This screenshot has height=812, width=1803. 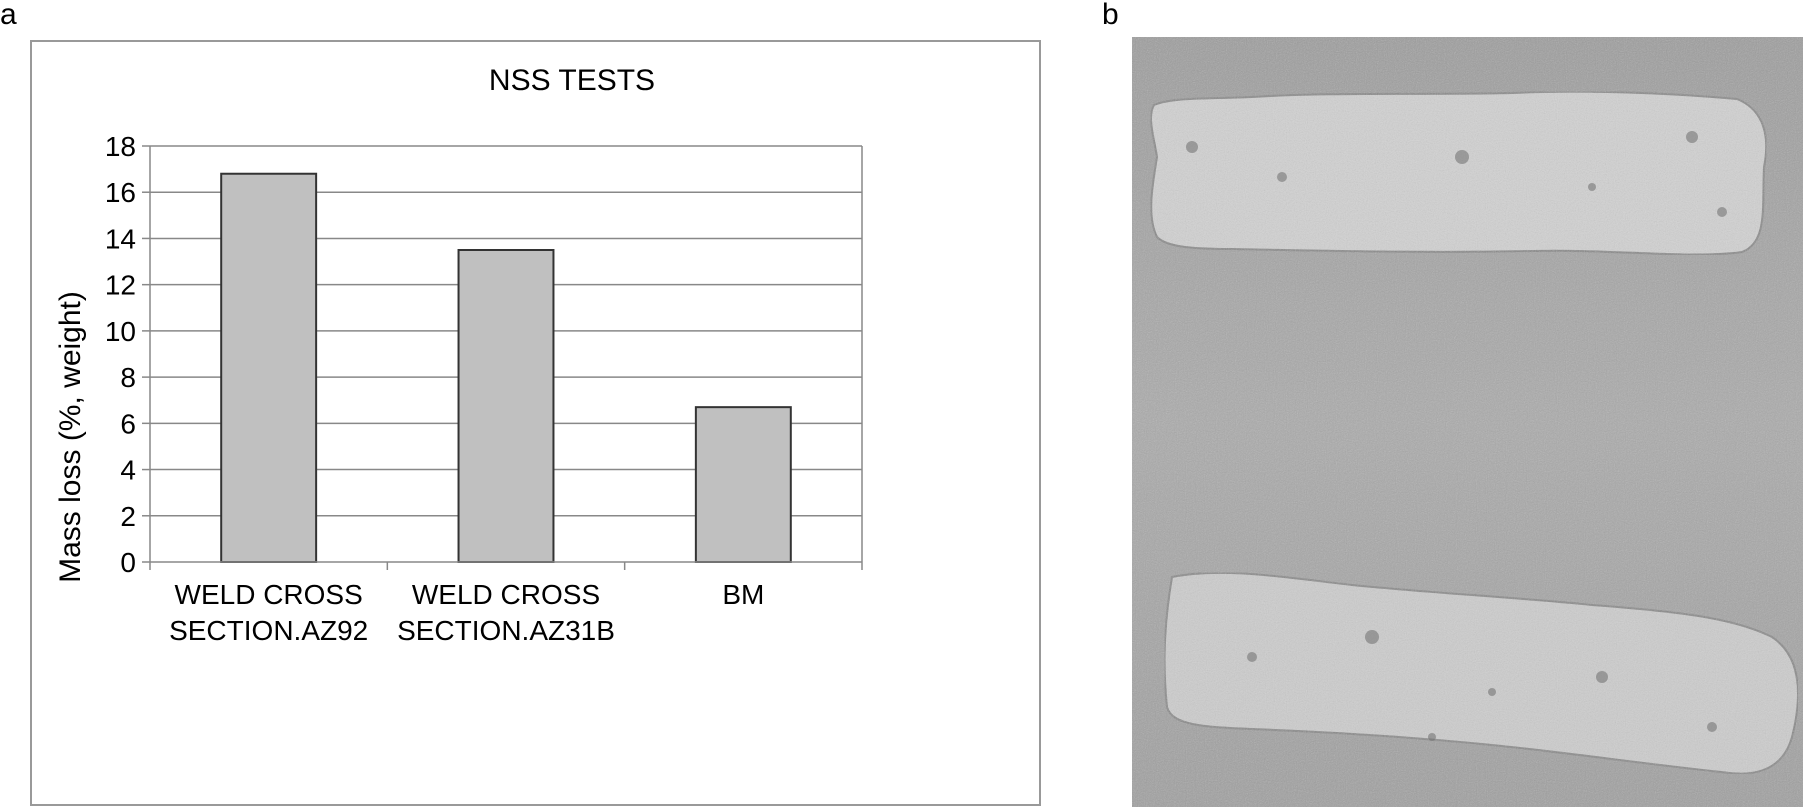 I want to click on y-axis-title: Mass loss (%, weight), so click(x=70, y=437).